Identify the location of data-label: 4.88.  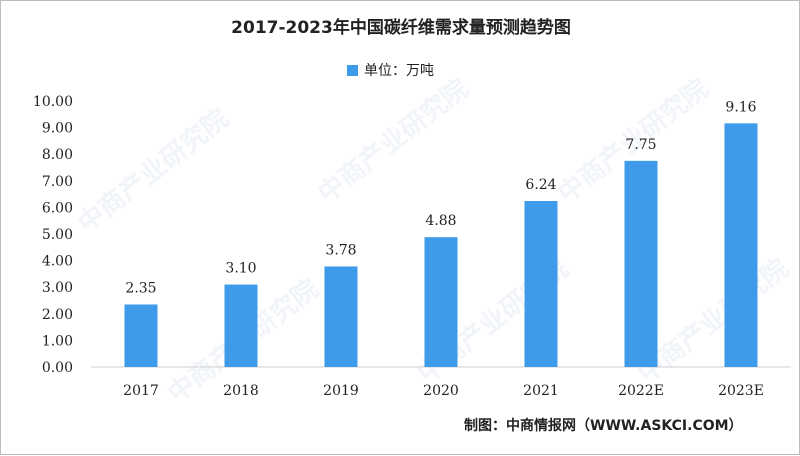
(440, 221).